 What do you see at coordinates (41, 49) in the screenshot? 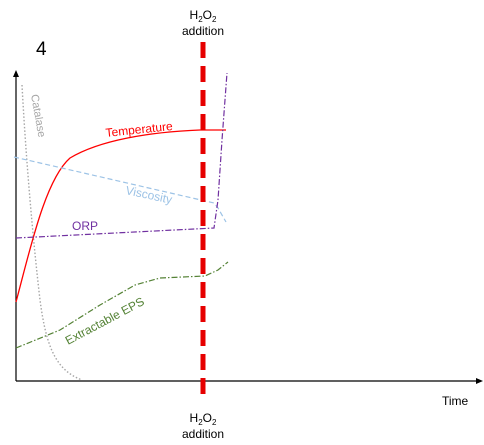
I see `panel-number: 4` at bounding box center [41, 49].